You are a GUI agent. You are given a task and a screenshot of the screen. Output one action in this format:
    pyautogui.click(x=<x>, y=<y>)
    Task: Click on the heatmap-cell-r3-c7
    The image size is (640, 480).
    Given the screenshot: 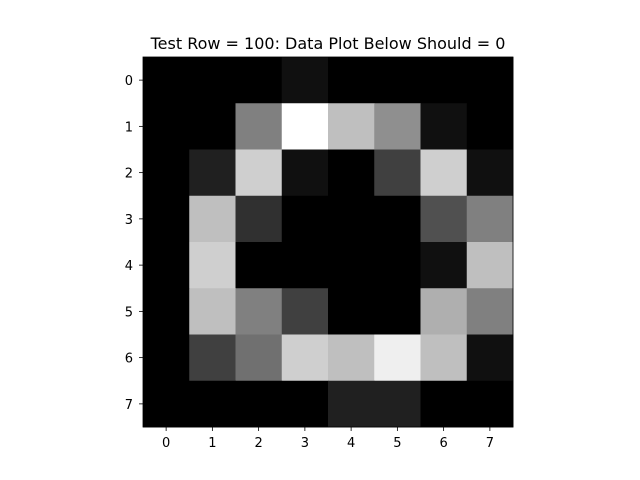 What is the action you would take?
    pyautogui.click(x=490, y=219)
    